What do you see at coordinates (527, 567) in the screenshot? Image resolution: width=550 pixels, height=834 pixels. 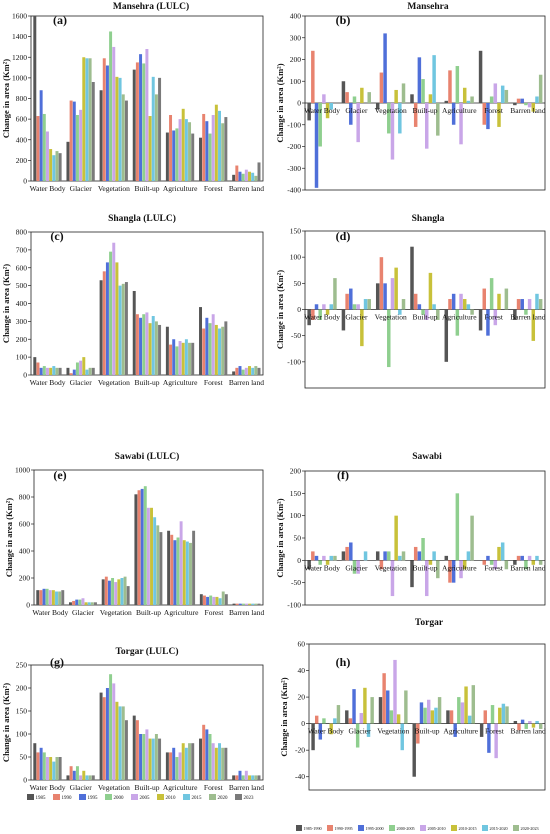 I see `x-tick-label: Barren land` at bounding box center [527, 567].